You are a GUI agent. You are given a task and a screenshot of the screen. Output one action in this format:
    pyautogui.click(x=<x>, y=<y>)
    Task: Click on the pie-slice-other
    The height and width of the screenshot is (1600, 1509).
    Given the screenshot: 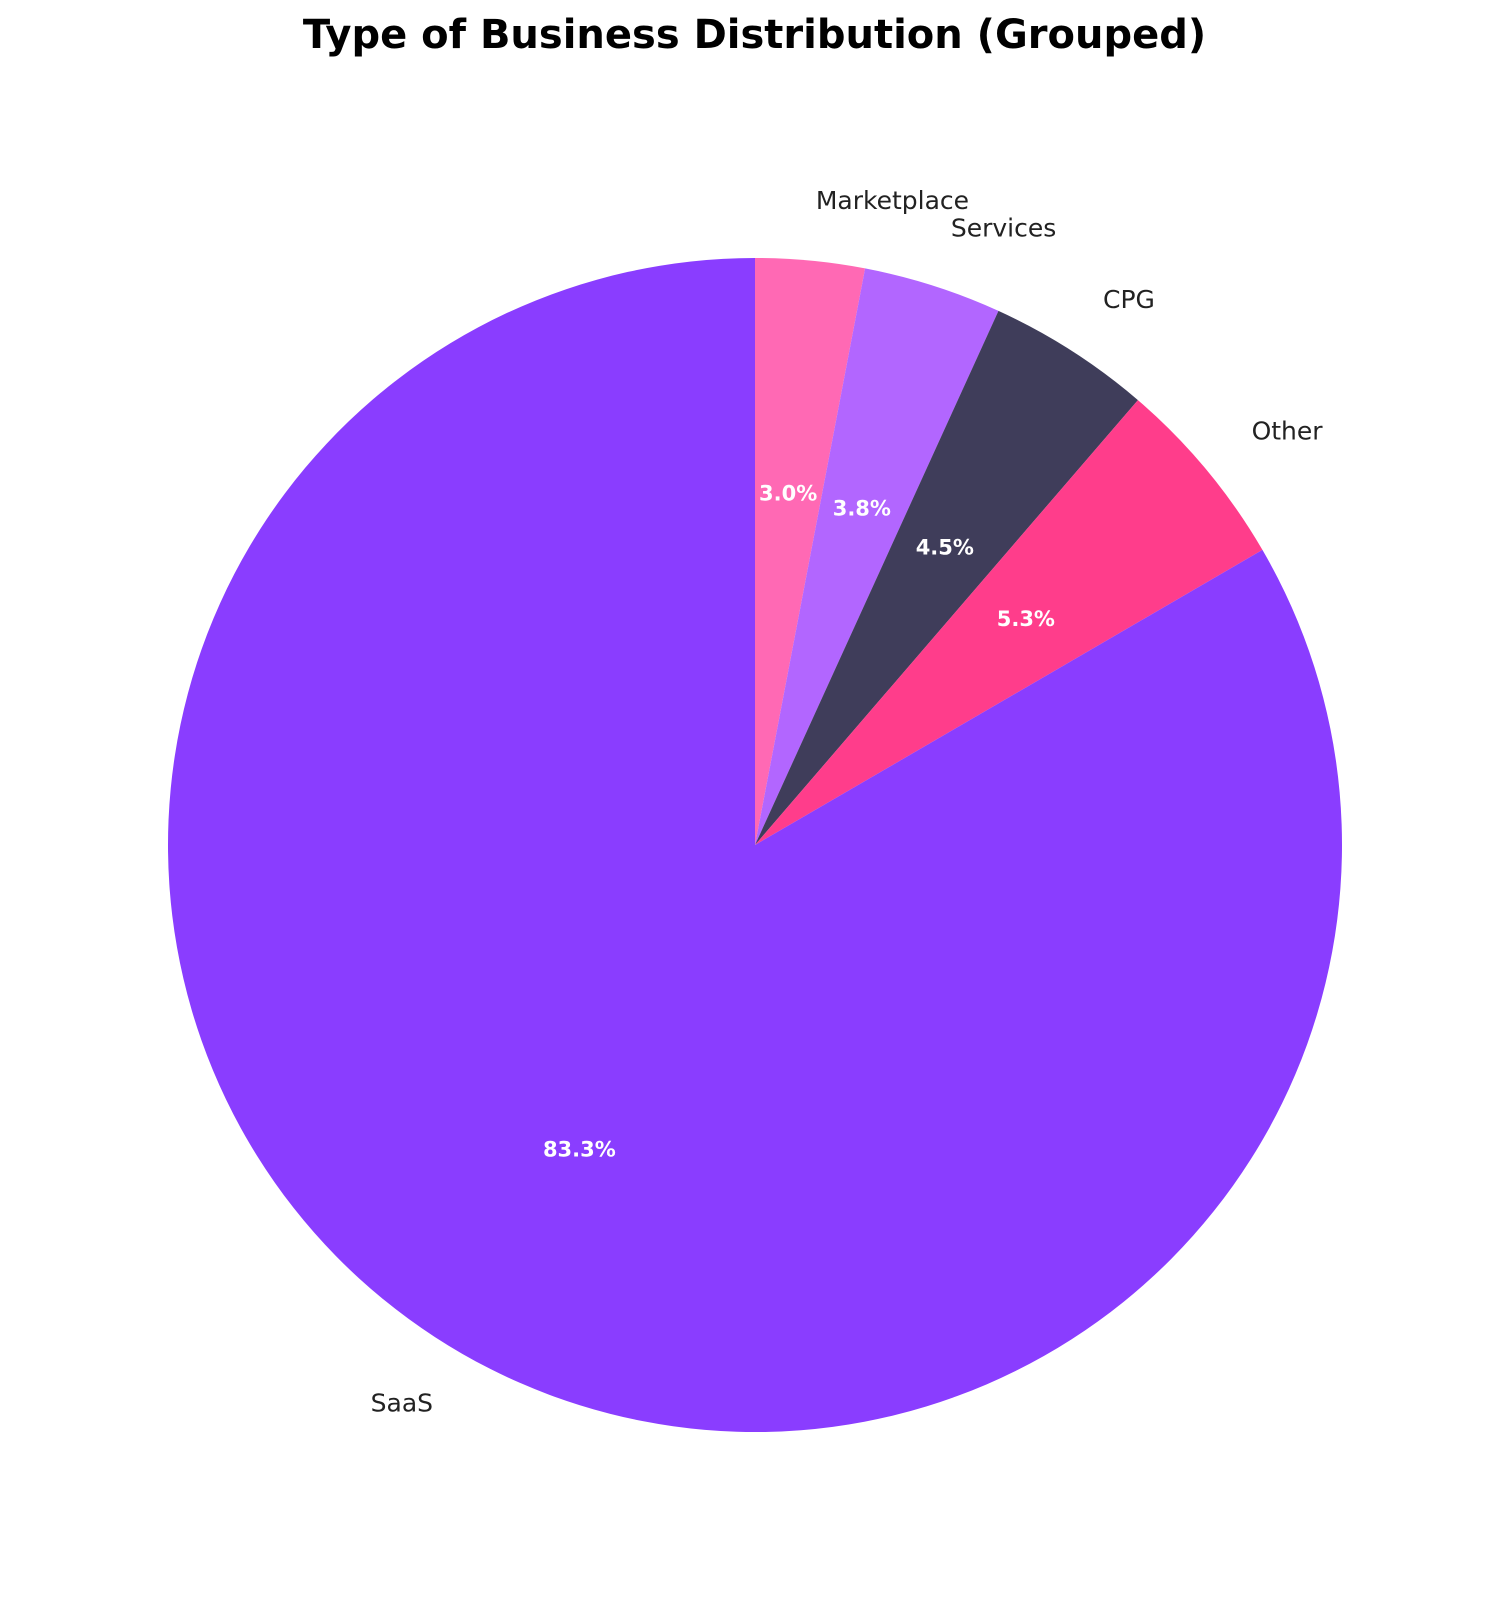 What is the action you would take?
    pyautogui.click(x=1009, y=622)
    